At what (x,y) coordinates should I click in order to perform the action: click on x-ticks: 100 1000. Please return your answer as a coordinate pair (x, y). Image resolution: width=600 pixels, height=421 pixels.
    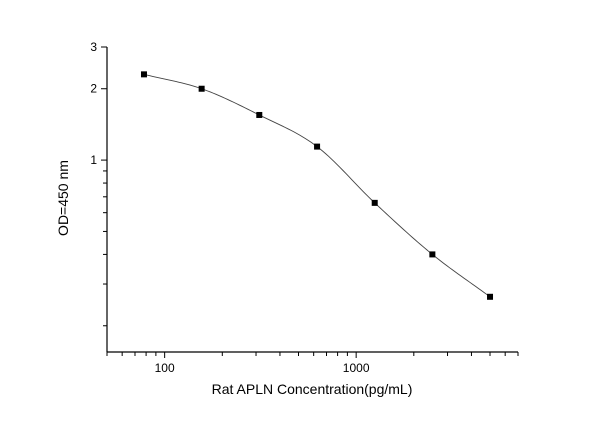
    Looking at the image, I should click on (312, 363).